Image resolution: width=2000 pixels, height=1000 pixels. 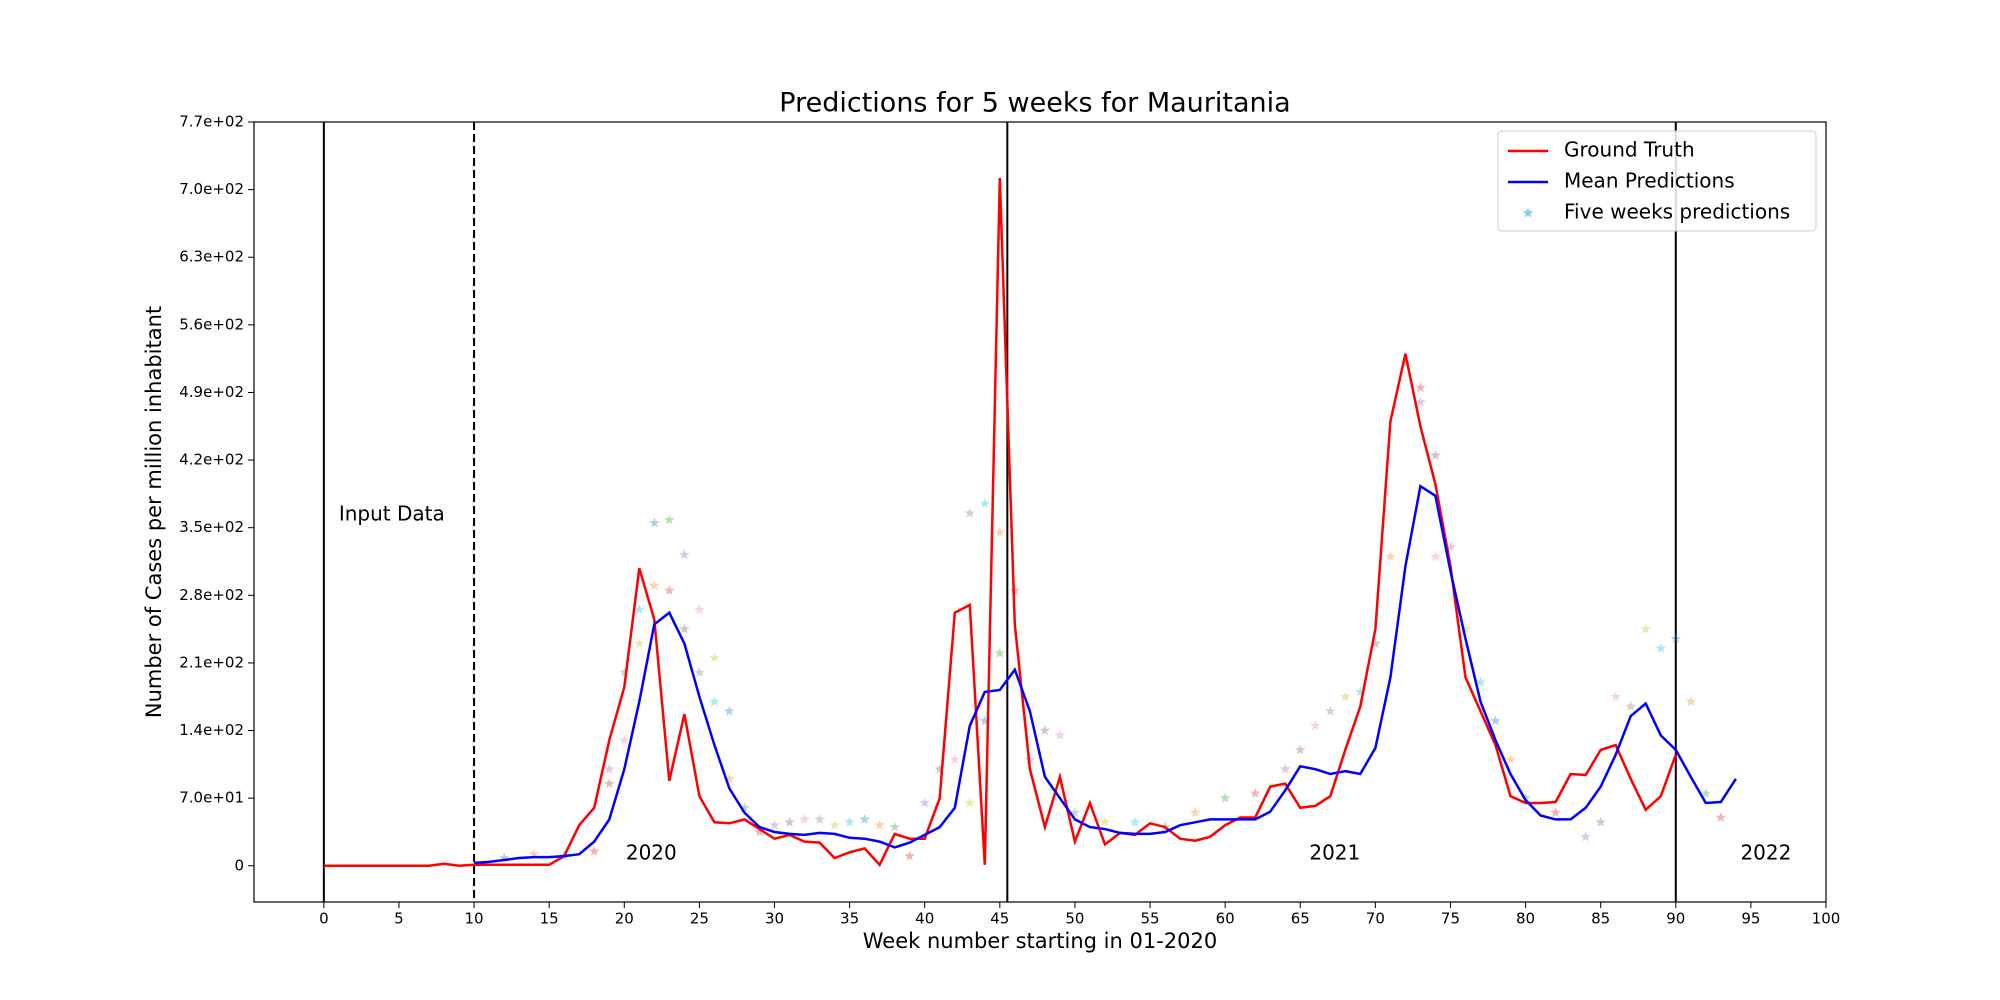 What do you see at coordinates (1528, 212) in the screenshot?
I see `legend-marker` at bounding box center [1528, 212].